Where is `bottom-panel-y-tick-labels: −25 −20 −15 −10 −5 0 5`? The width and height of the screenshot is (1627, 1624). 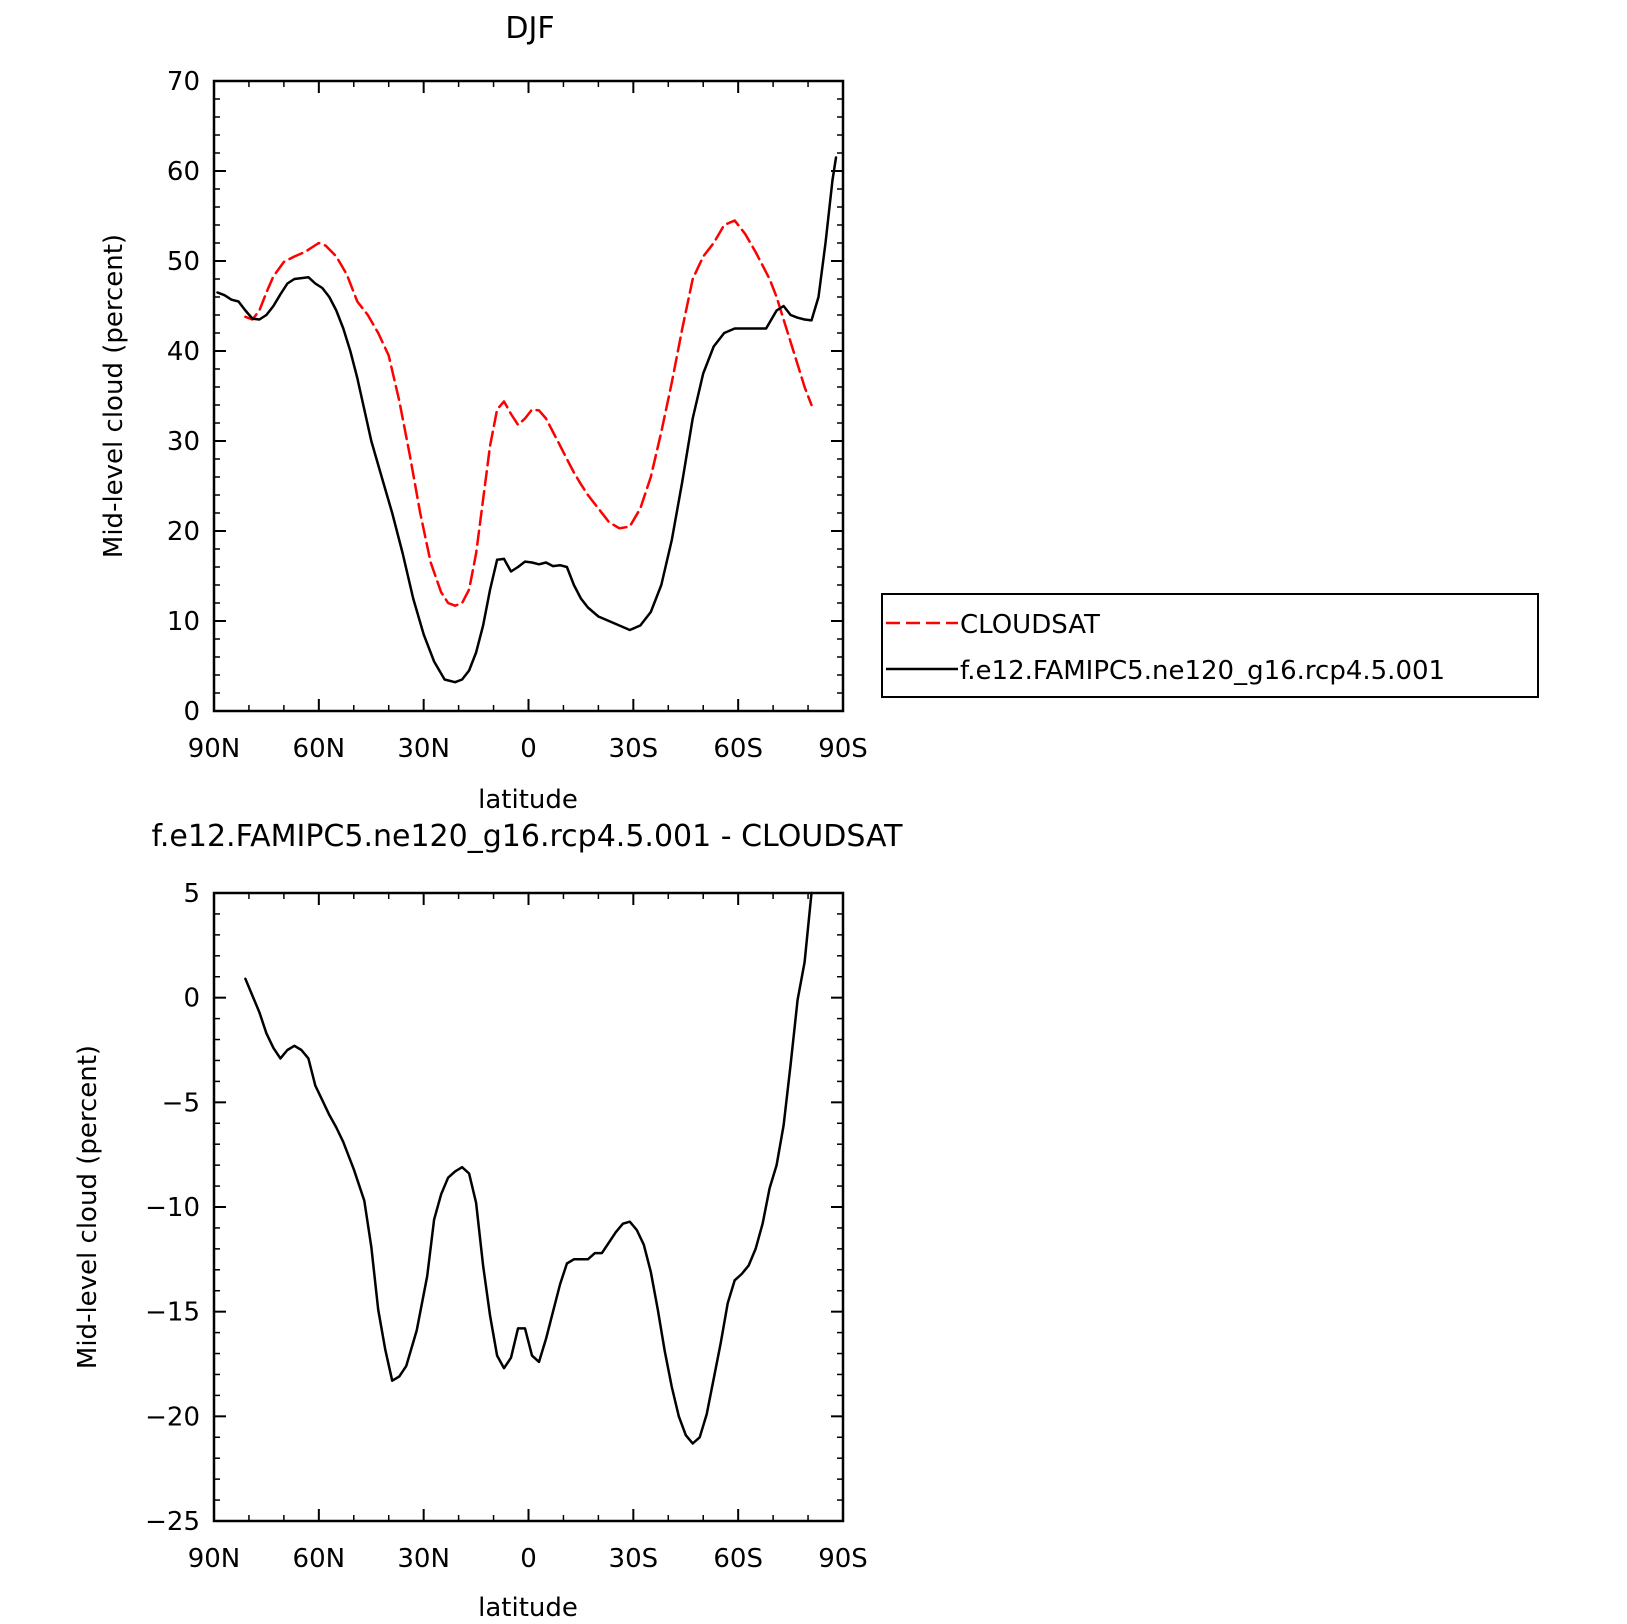 bottom-panel-y-tick-labels: −25 −20 −15 −10 −5 0 5 is located at coordinates (172, 1208).